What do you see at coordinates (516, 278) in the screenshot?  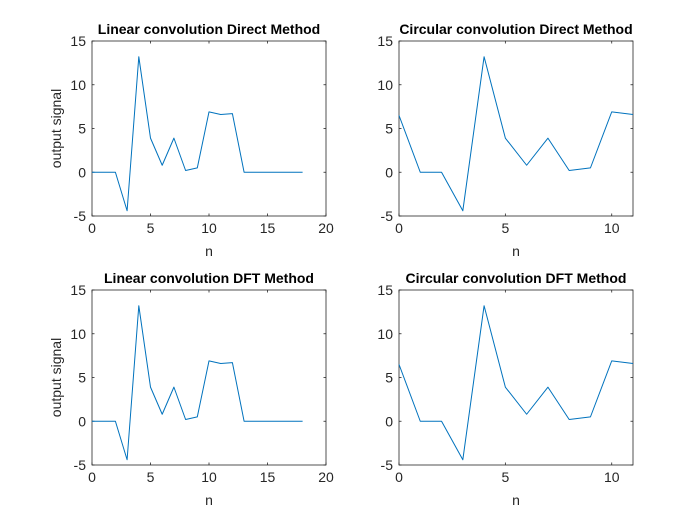 I see `chart-title: Circular convolution DFT Method` at bounding box center [516, 278].